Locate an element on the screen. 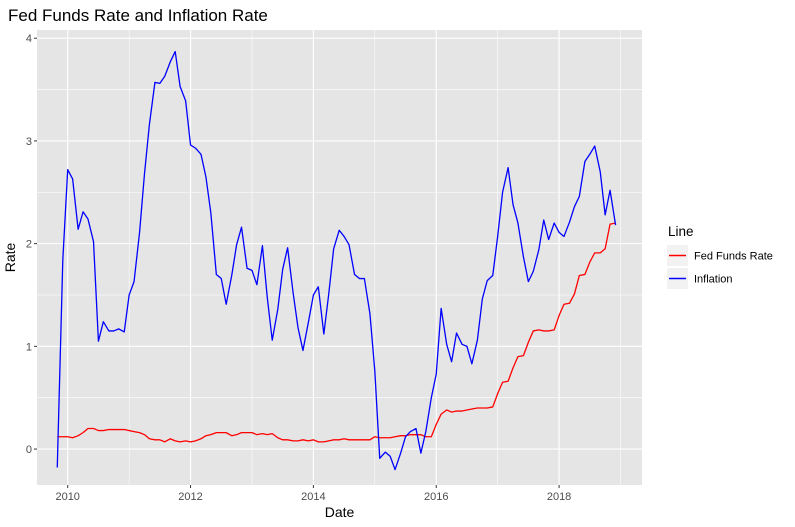 The width and height of the screenshot is (795, 527). x-axis: 2010 2012 2014 2016 2018 is located at coordinates (313, 494).